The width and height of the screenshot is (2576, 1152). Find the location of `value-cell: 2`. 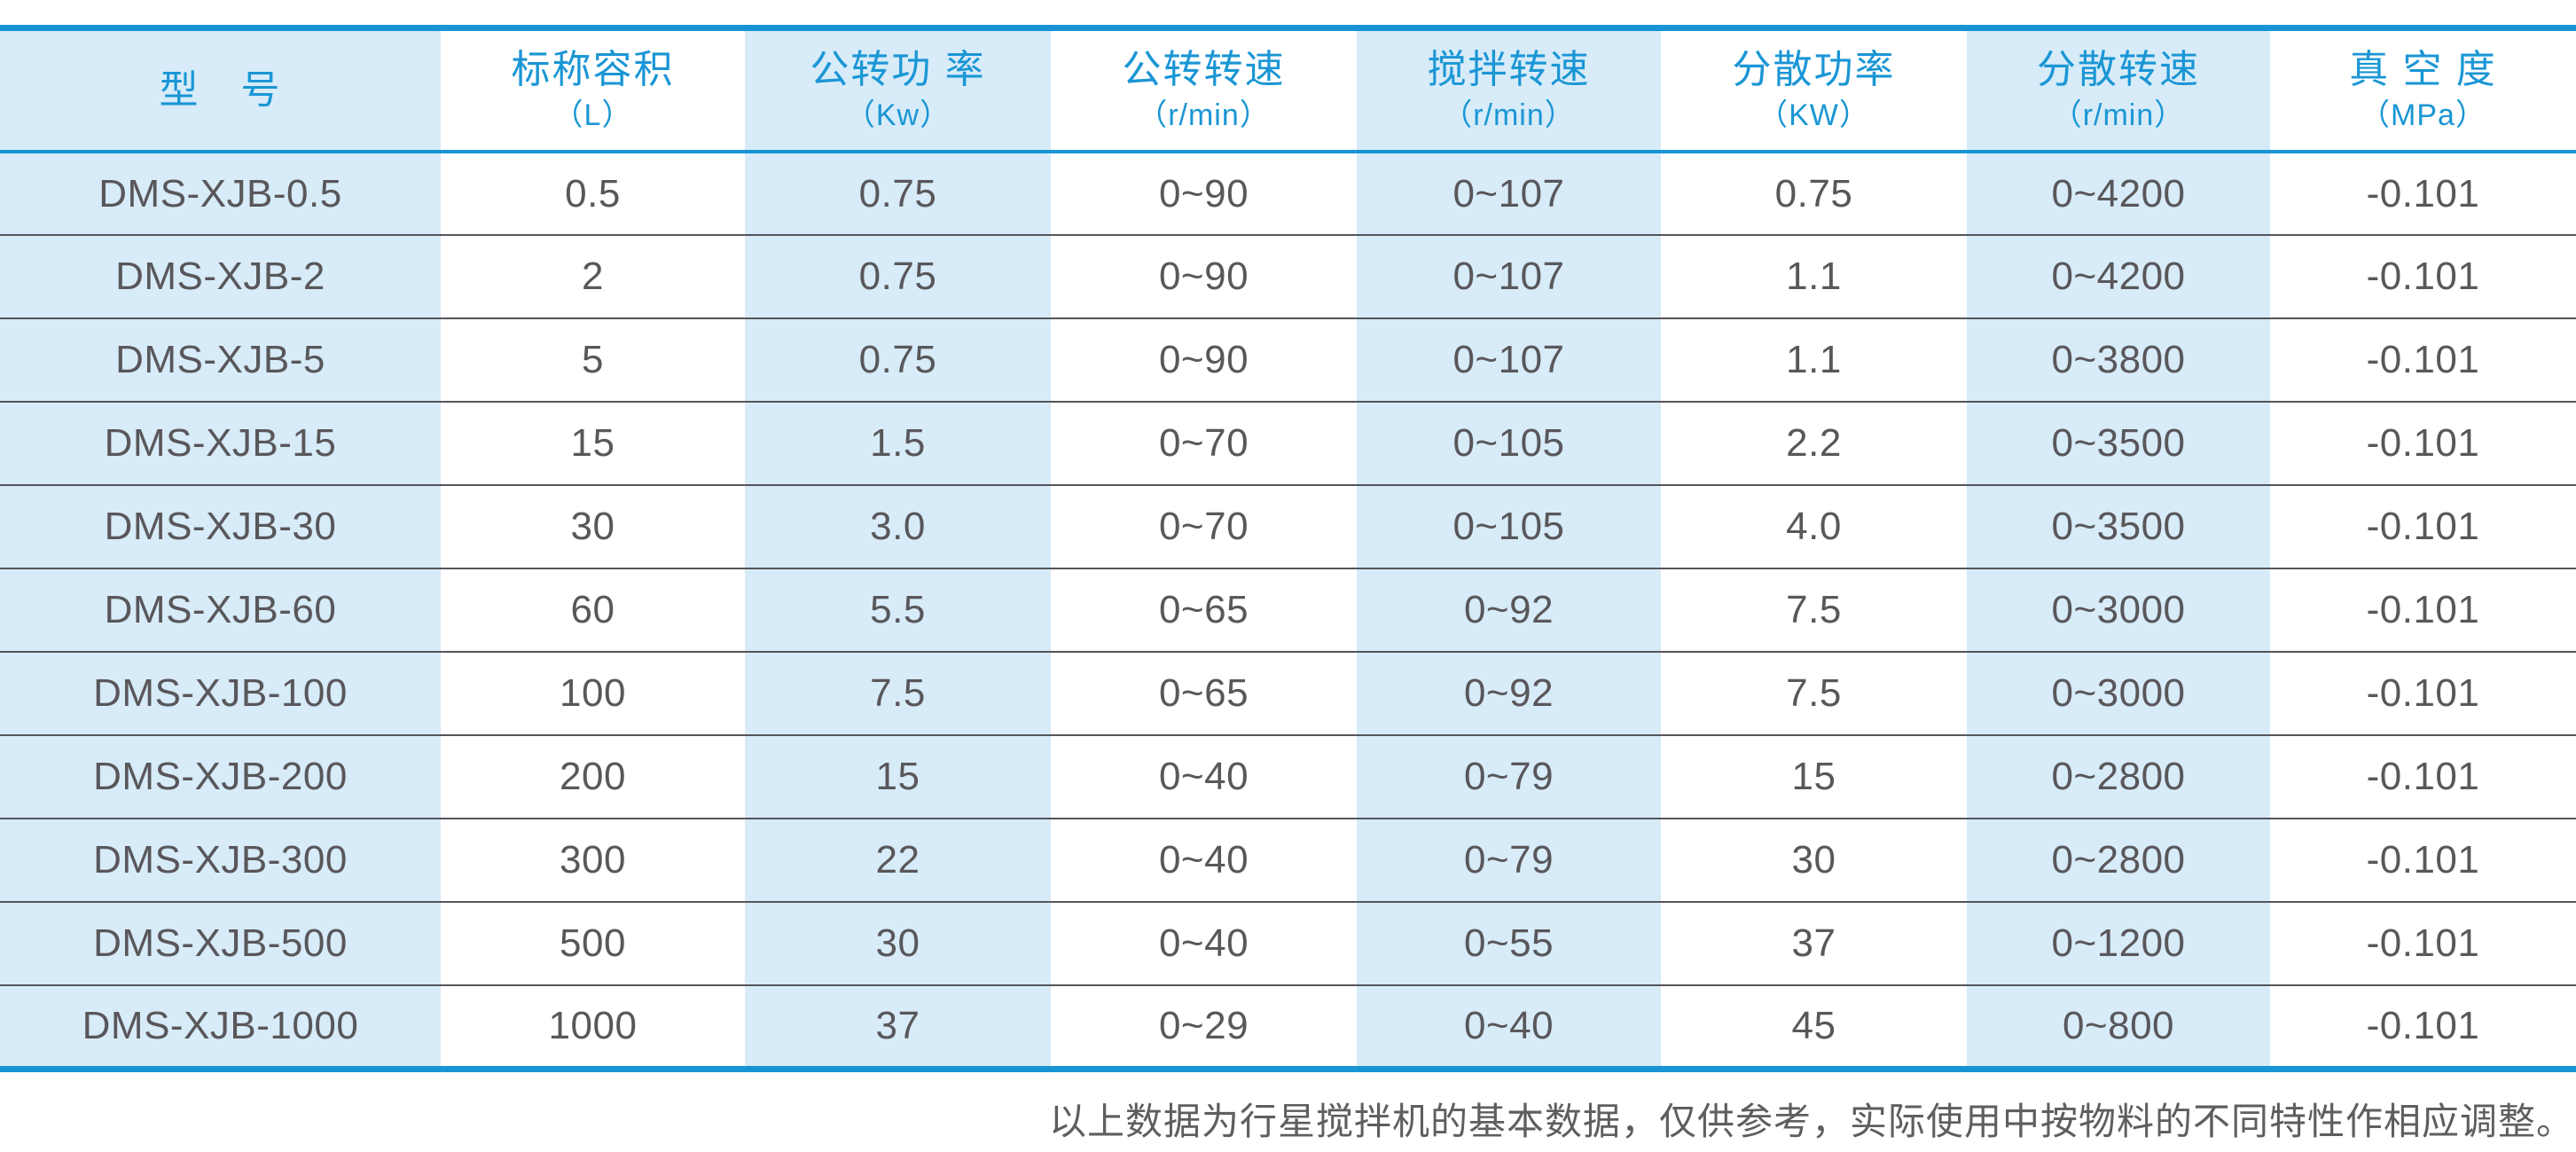

value-cell: 2 is located at coordinates (593, 277).